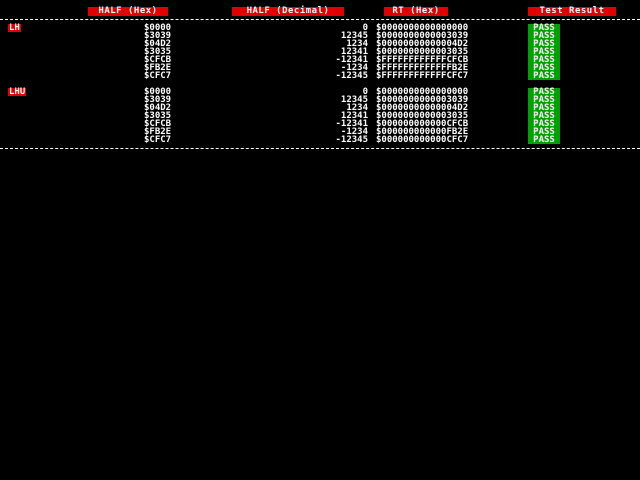 Image resolution: width=640 pixels, height=480 pixels. I want to click on table-row: $CFC7 -12345 $FFFFFFFFFFFFCFC7 PASS, so click(320, 76).